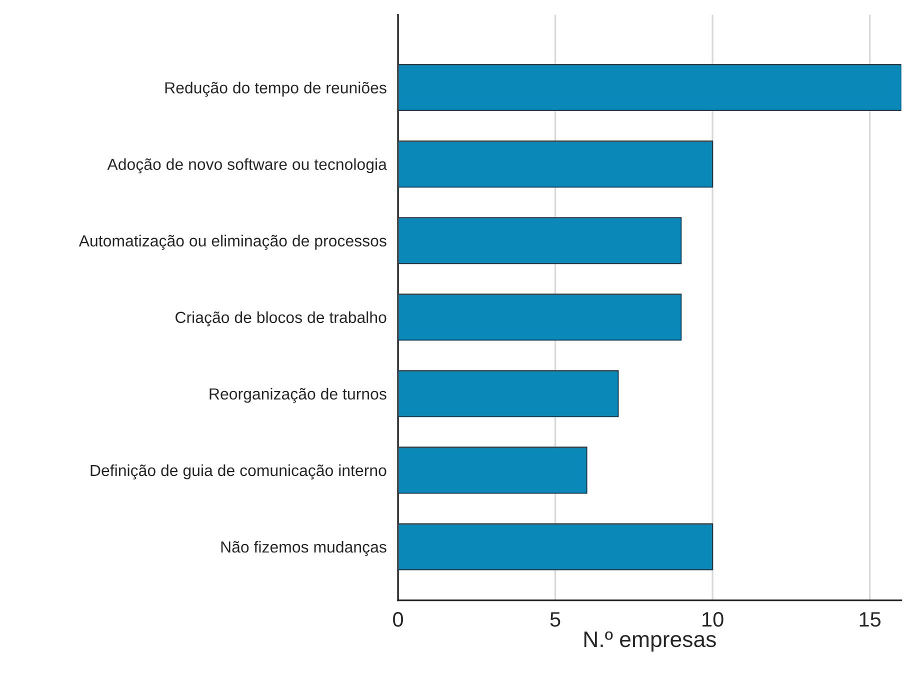 This screenshot has height=673, width=915. What do you see at coordinates (555, 619) in the screenshot?
I see `x-tick-label: 5` at bounding box center [555, 619].